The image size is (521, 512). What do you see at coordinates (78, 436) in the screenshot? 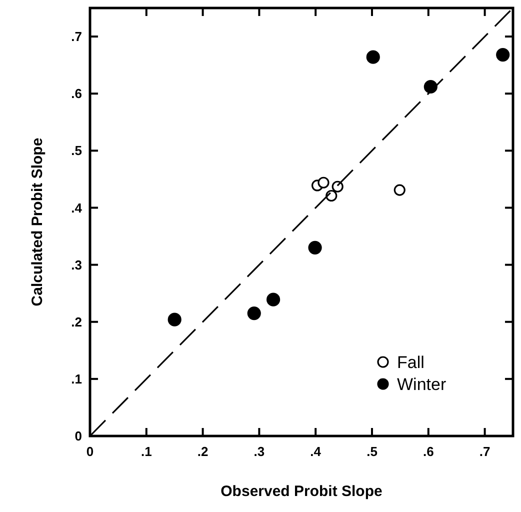
I see `y-tick-label: 0` at bounding box center [78, 436].